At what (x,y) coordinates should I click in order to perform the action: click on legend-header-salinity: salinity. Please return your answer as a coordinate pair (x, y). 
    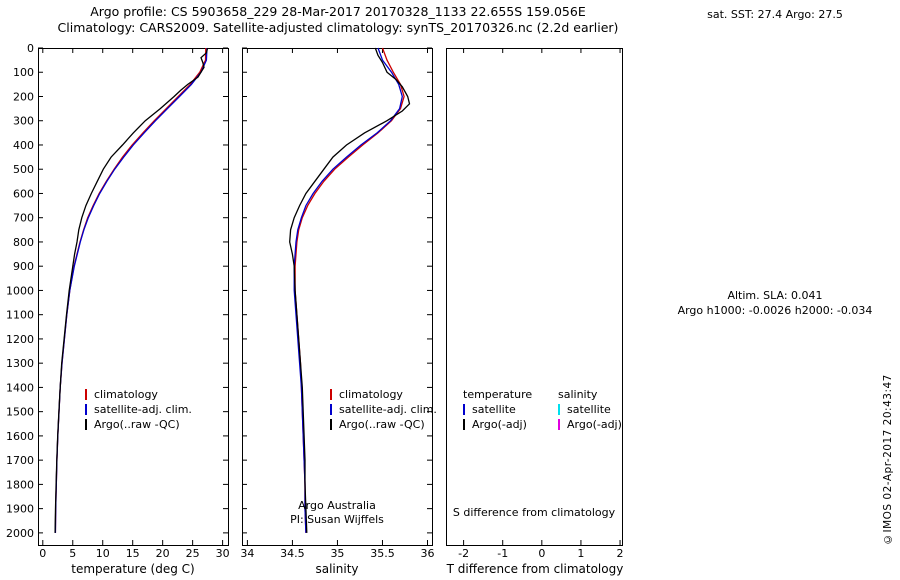
    Looking at the image, I should click on (578, 394).